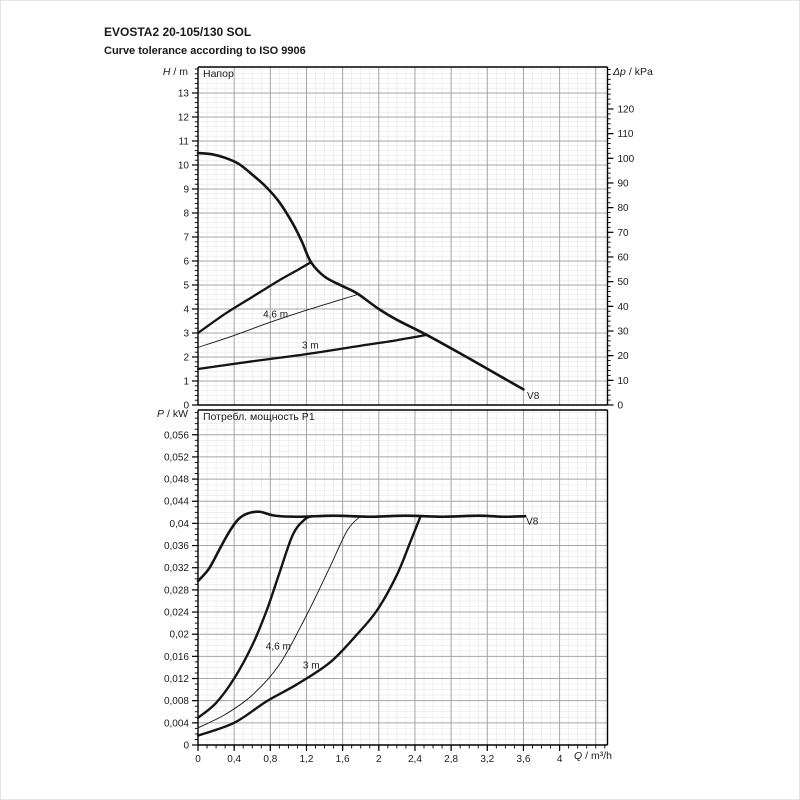 The image size is (800, 800). I want to click on svg-text: 0,036, so click(176, 546).